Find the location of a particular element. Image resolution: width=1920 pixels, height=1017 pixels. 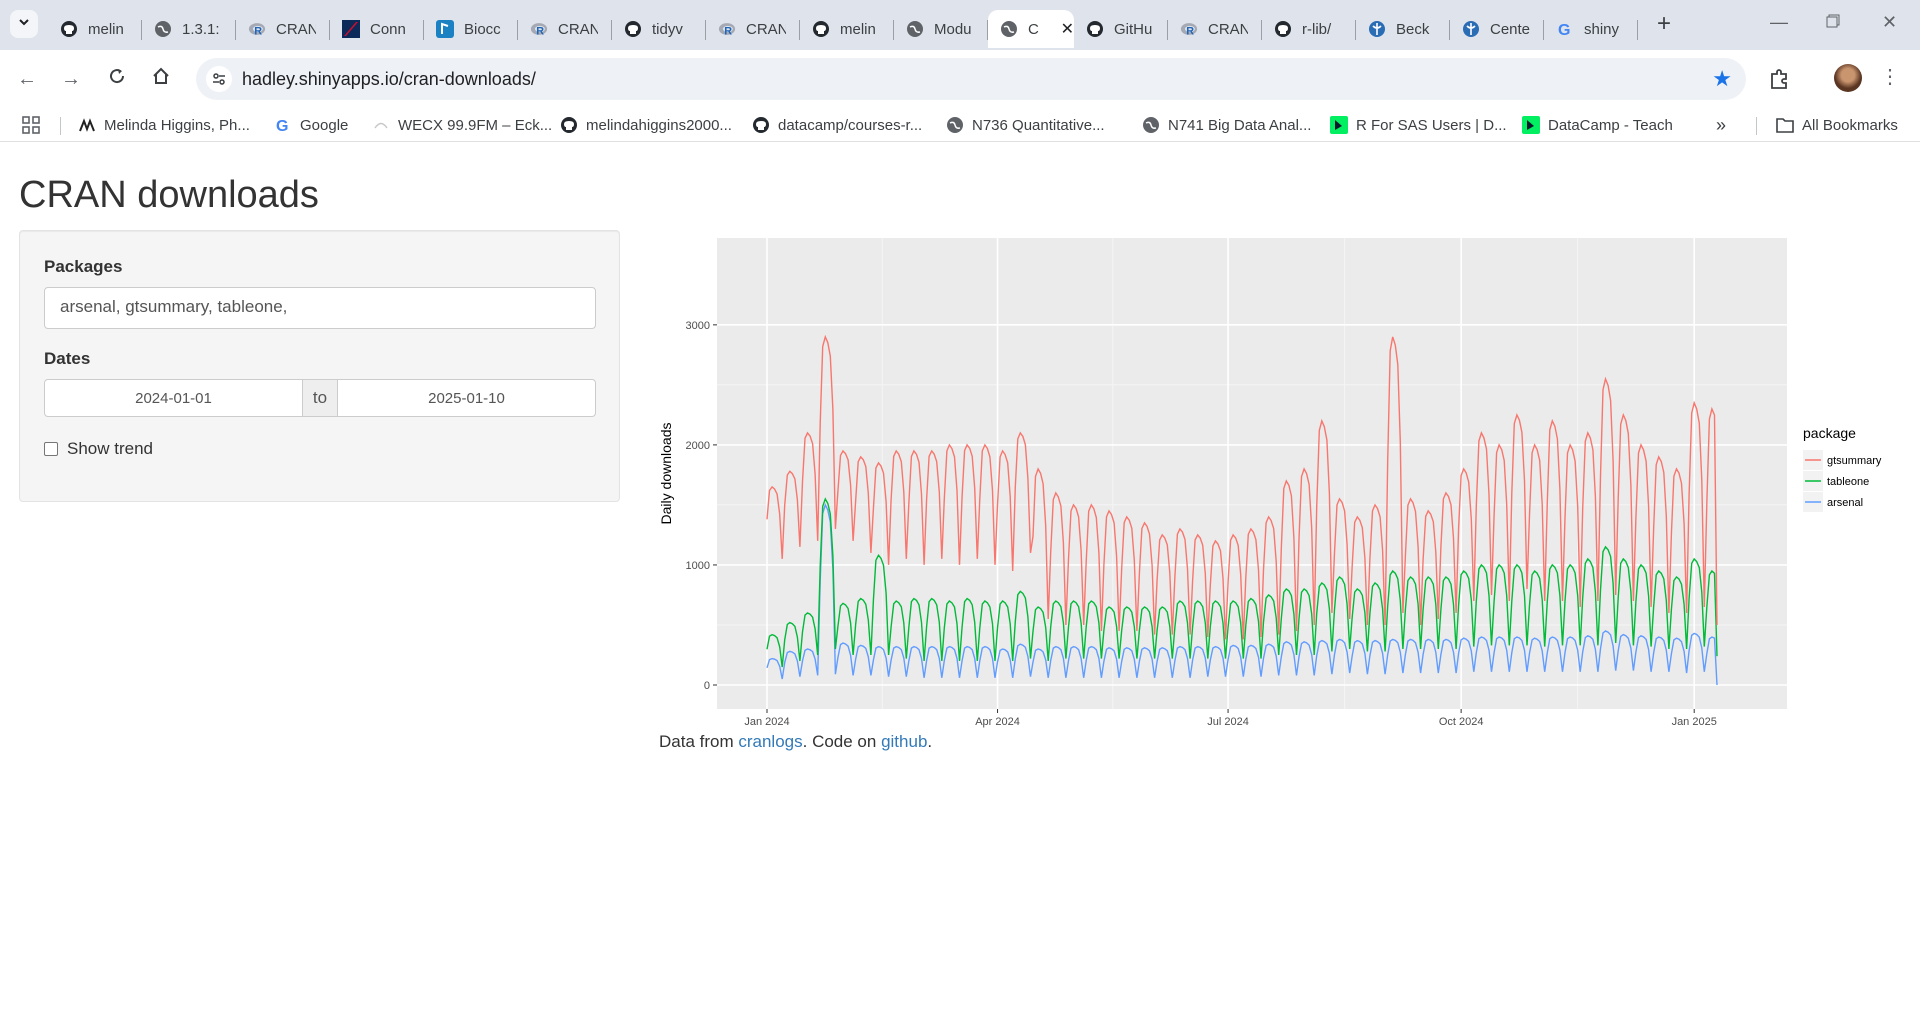

legend-label-tableone: tableone is located at coordinates (1848, 482).